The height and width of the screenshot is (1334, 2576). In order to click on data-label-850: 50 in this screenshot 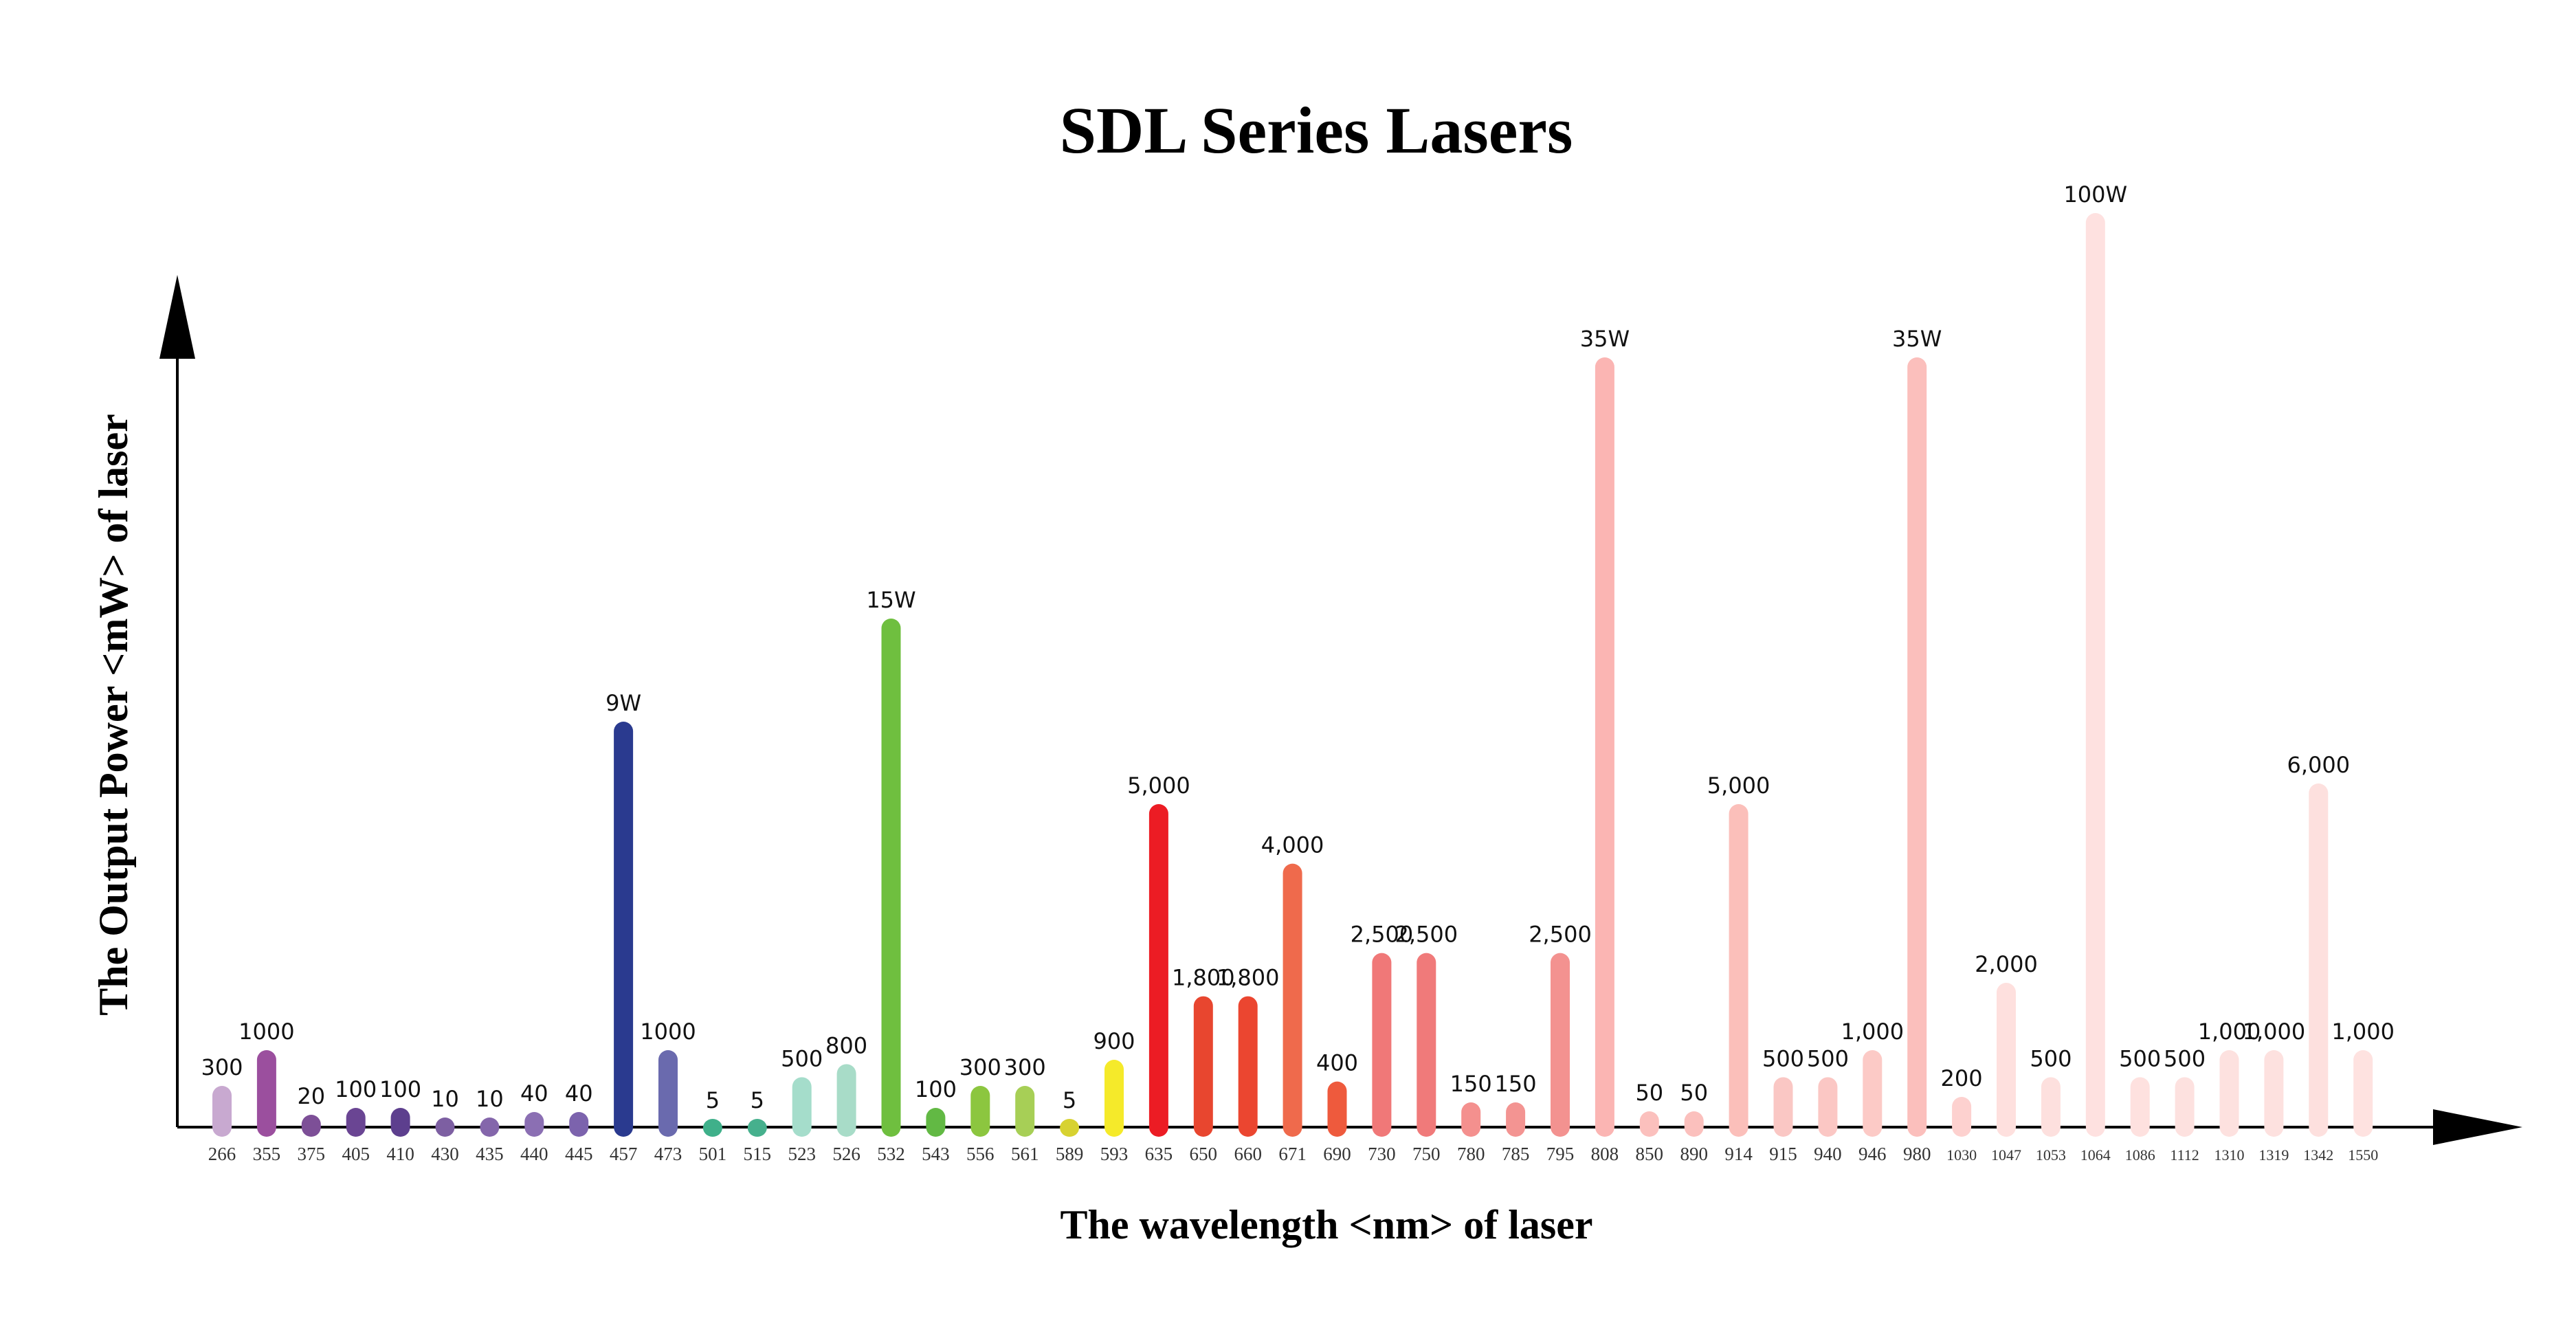, I will do `click(1649, 1093)`.